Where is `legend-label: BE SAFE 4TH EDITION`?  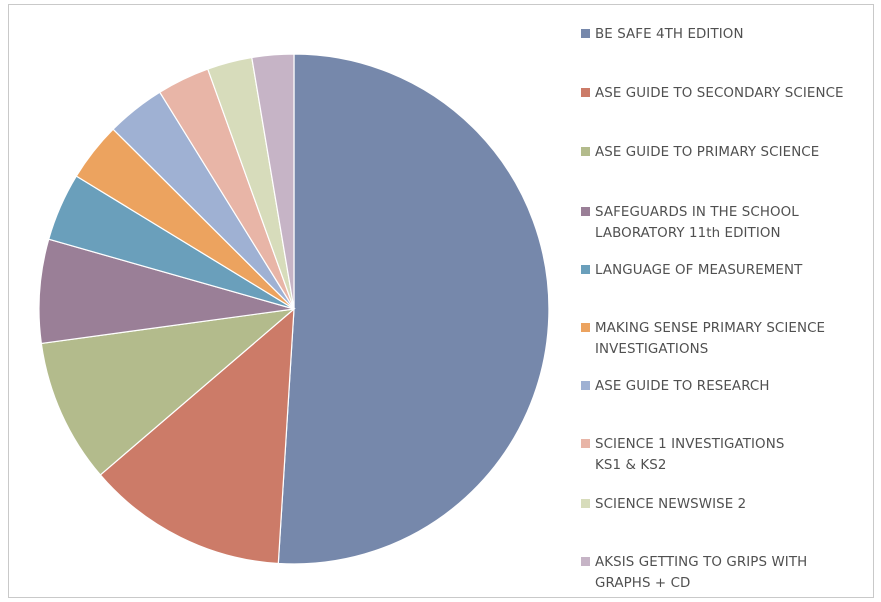
legend-label: BE SAFE 4TH EDITION is located at coordinates (669, 34).